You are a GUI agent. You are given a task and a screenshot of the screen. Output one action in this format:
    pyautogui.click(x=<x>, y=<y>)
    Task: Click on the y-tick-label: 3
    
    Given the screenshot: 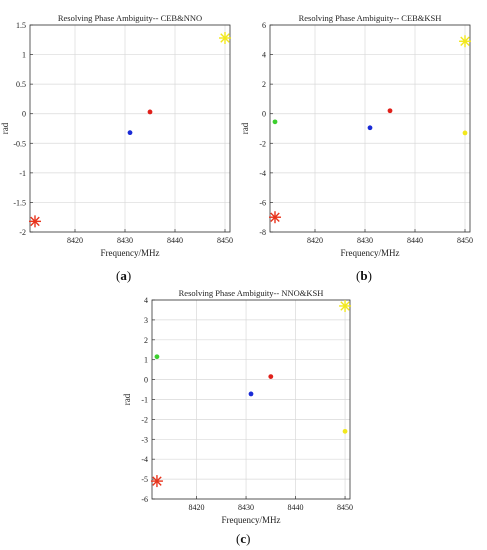 What is the action you would take?
    pyautogui.click(x=146, y=320)
    